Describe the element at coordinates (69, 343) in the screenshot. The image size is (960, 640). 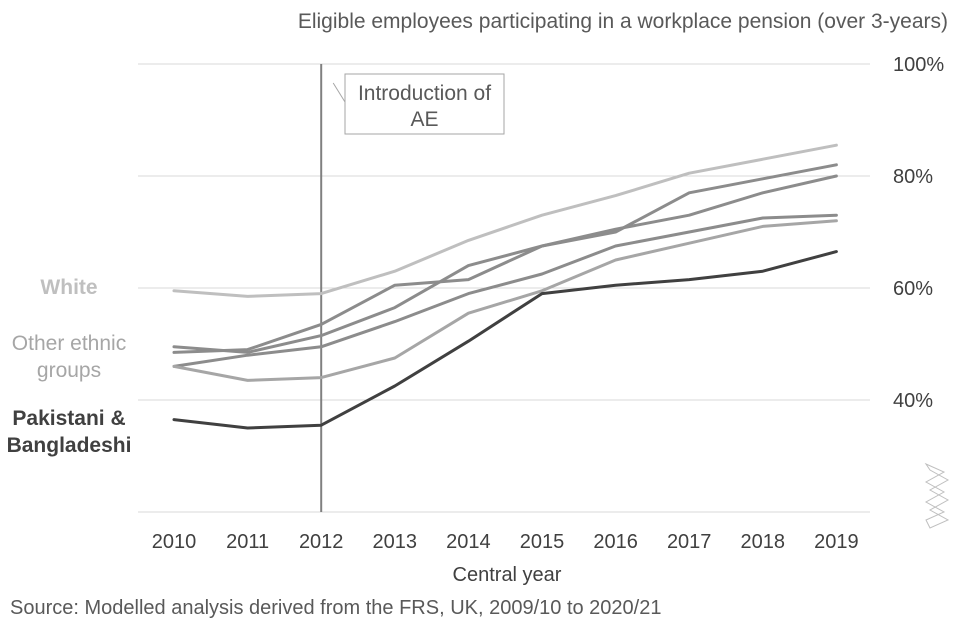
I see `series-label: Other ethnic` at that location.